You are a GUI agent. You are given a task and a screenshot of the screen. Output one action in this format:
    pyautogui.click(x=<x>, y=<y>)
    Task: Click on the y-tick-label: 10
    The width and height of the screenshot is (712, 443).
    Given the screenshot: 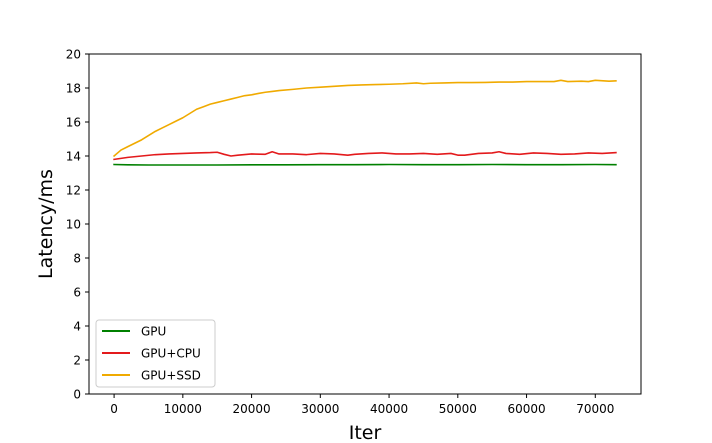 What is the action you would take?
    pyautogui.click(x=73, y=225)
    